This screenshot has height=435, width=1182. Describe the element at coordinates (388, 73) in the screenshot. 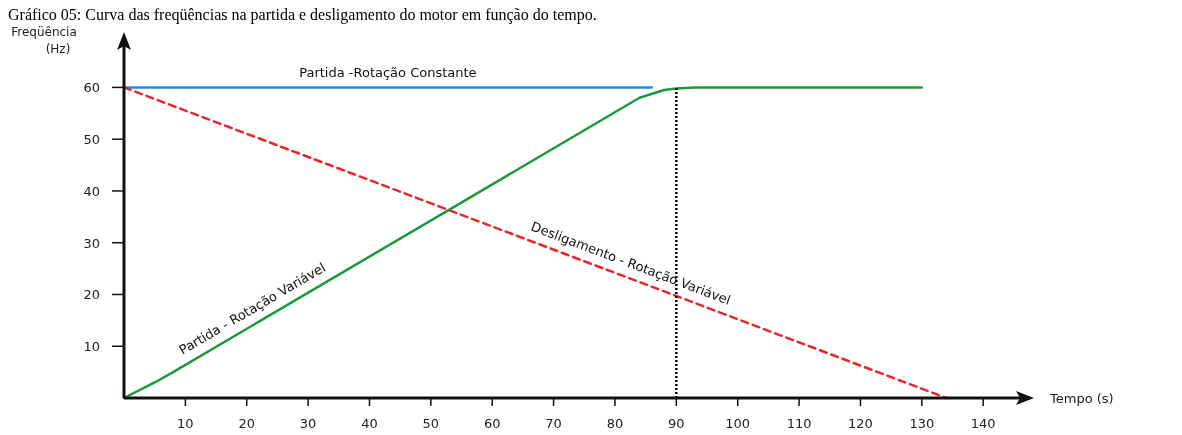

I see `series-label: Partida -Rotação Constante` at that location.